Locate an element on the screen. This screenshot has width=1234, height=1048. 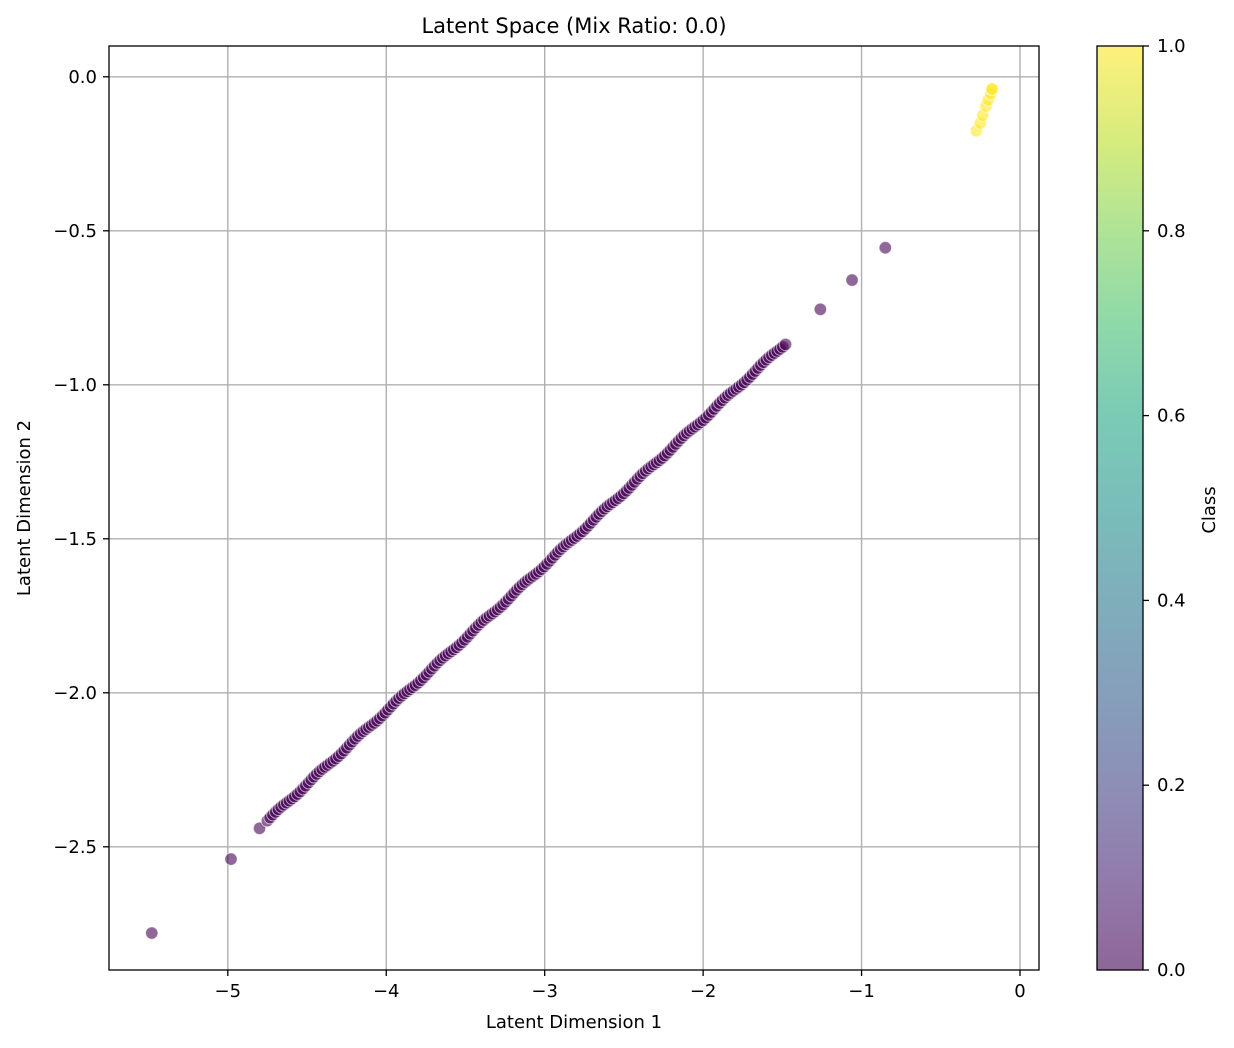
x-axis-label: Latent Dimension 1 is located at coordinates (574, 1022).